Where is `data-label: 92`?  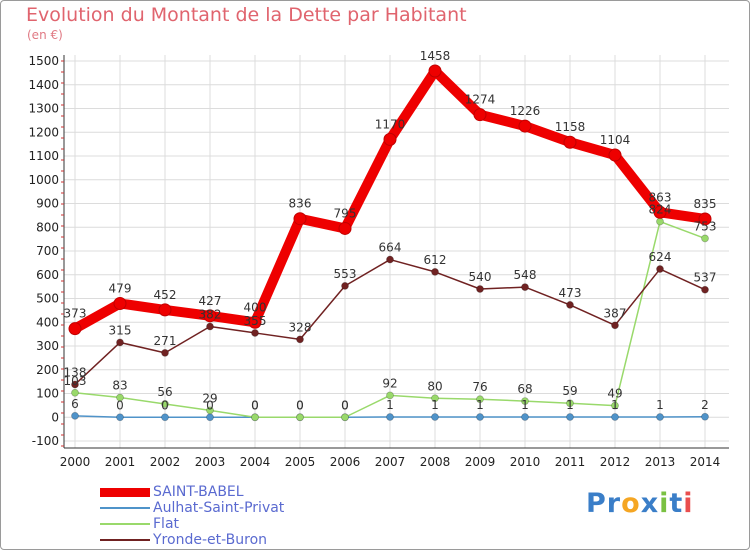
data-label: 92 is located at coordinates (389, 383).